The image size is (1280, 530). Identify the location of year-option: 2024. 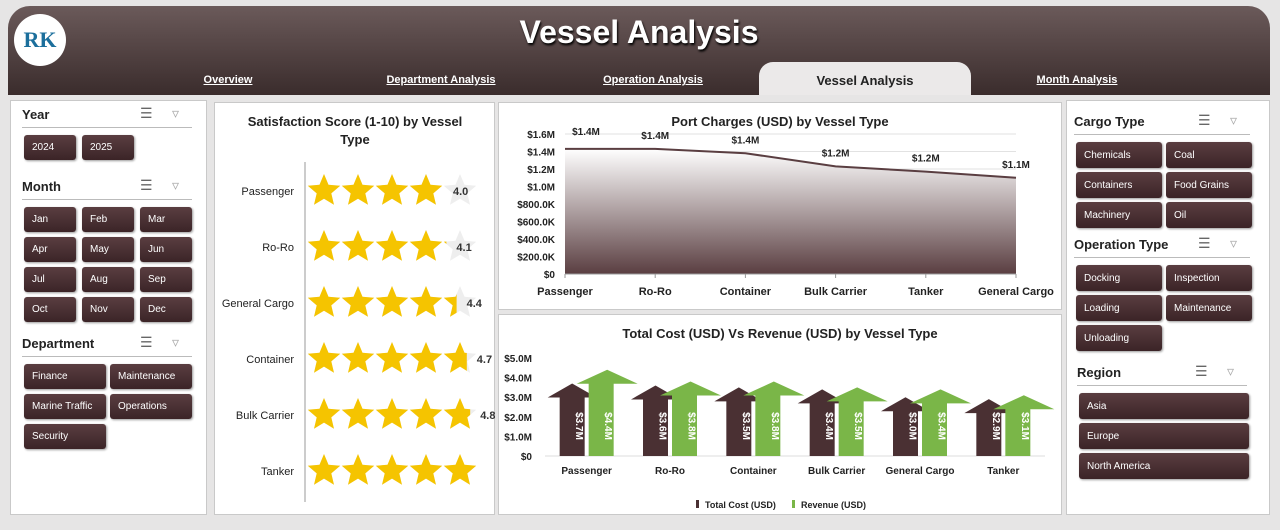
(50, 147).